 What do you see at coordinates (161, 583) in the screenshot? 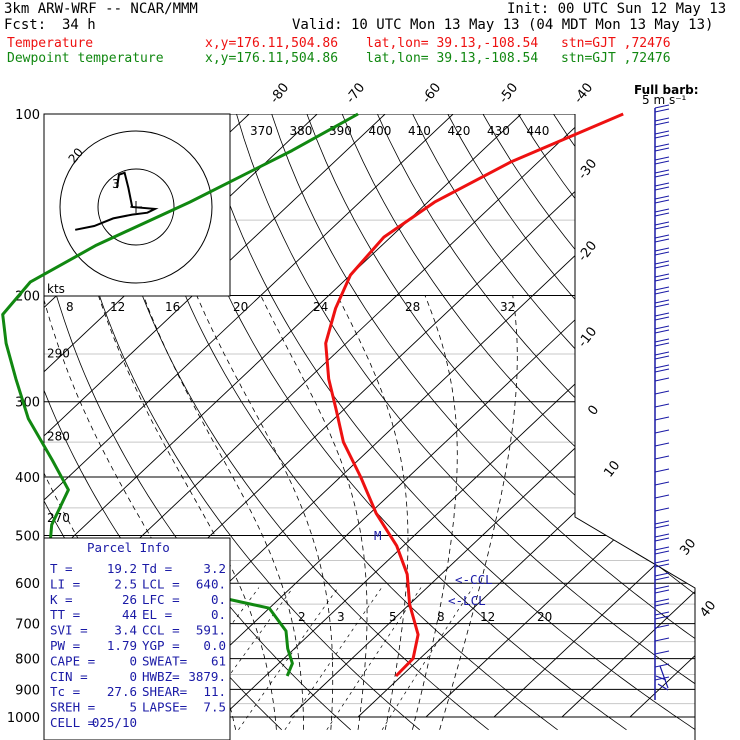
I see `parcel-label: LCL =` at bounding box center [161, 583].